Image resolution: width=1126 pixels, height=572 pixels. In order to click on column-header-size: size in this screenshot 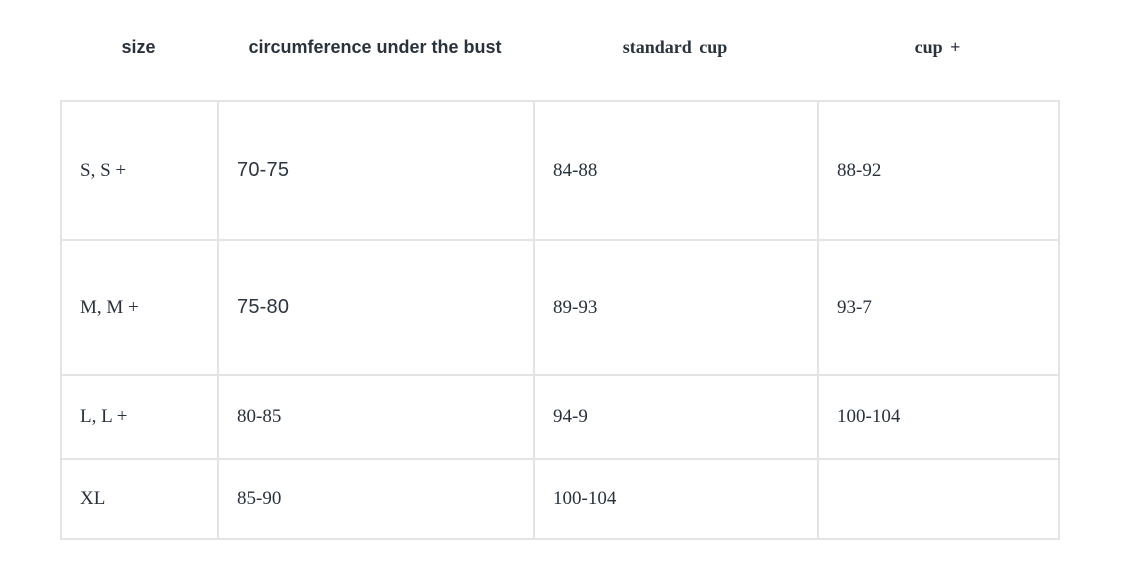, I will do `click(138, 47)`.